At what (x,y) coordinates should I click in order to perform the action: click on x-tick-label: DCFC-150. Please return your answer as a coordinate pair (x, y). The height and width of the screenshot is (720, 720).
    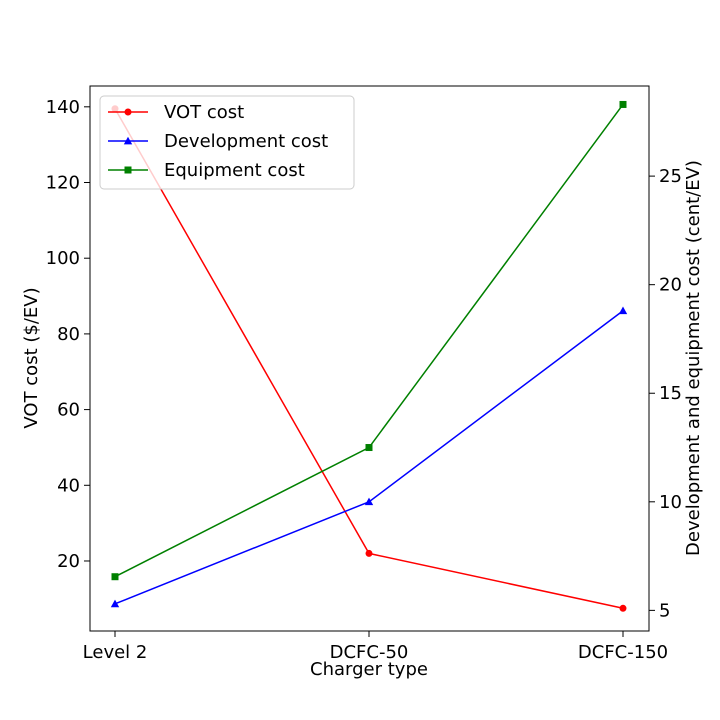
    Looking at the image, I should click on (623, 652).